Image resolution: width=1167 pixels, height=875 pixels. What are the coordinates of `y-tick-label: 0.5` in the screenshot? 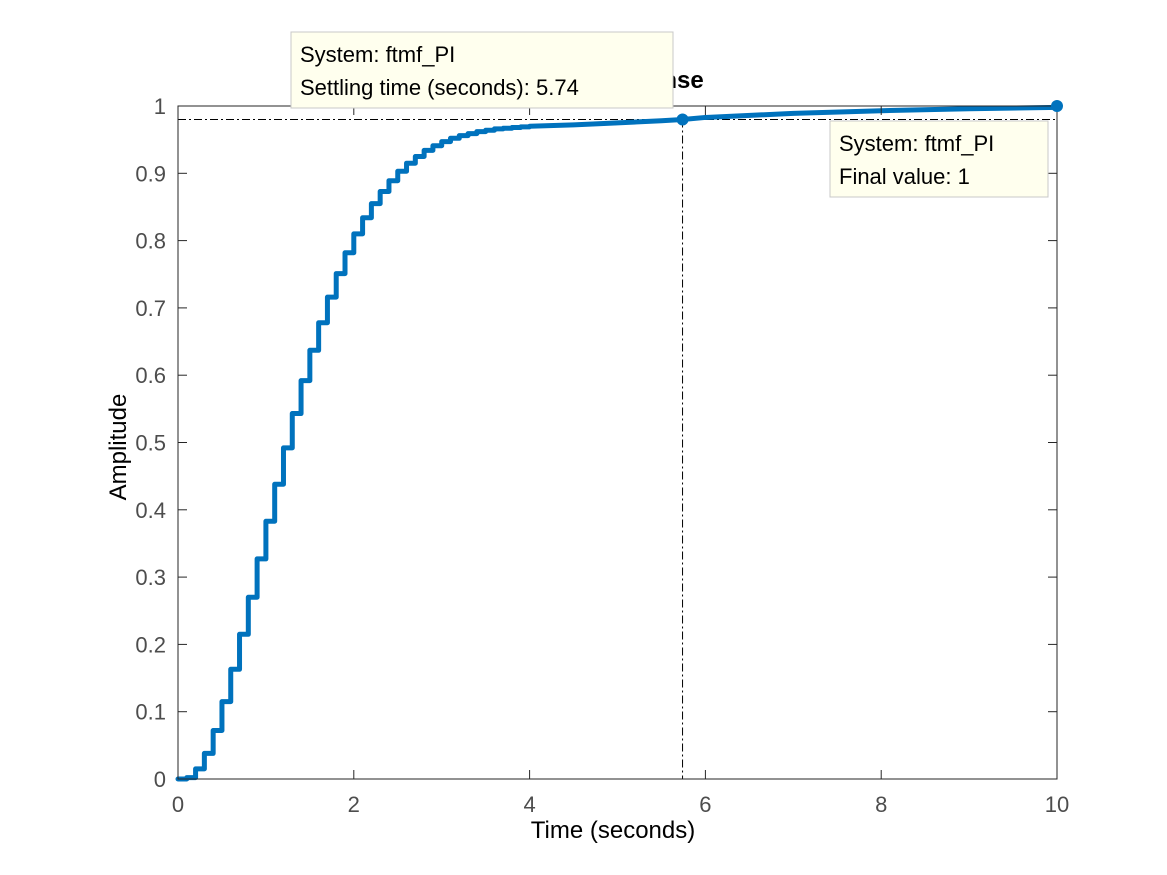 It's located at (150, 443).